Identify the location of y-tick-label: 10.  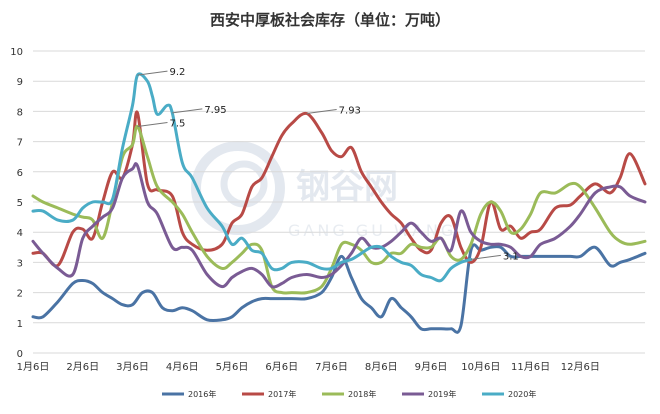
(16, 52).